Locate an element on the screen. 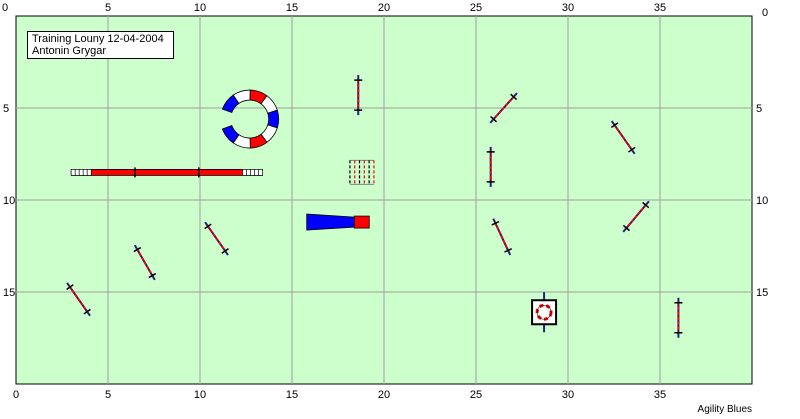  chute-cloth is located at coordinates (330, 222).